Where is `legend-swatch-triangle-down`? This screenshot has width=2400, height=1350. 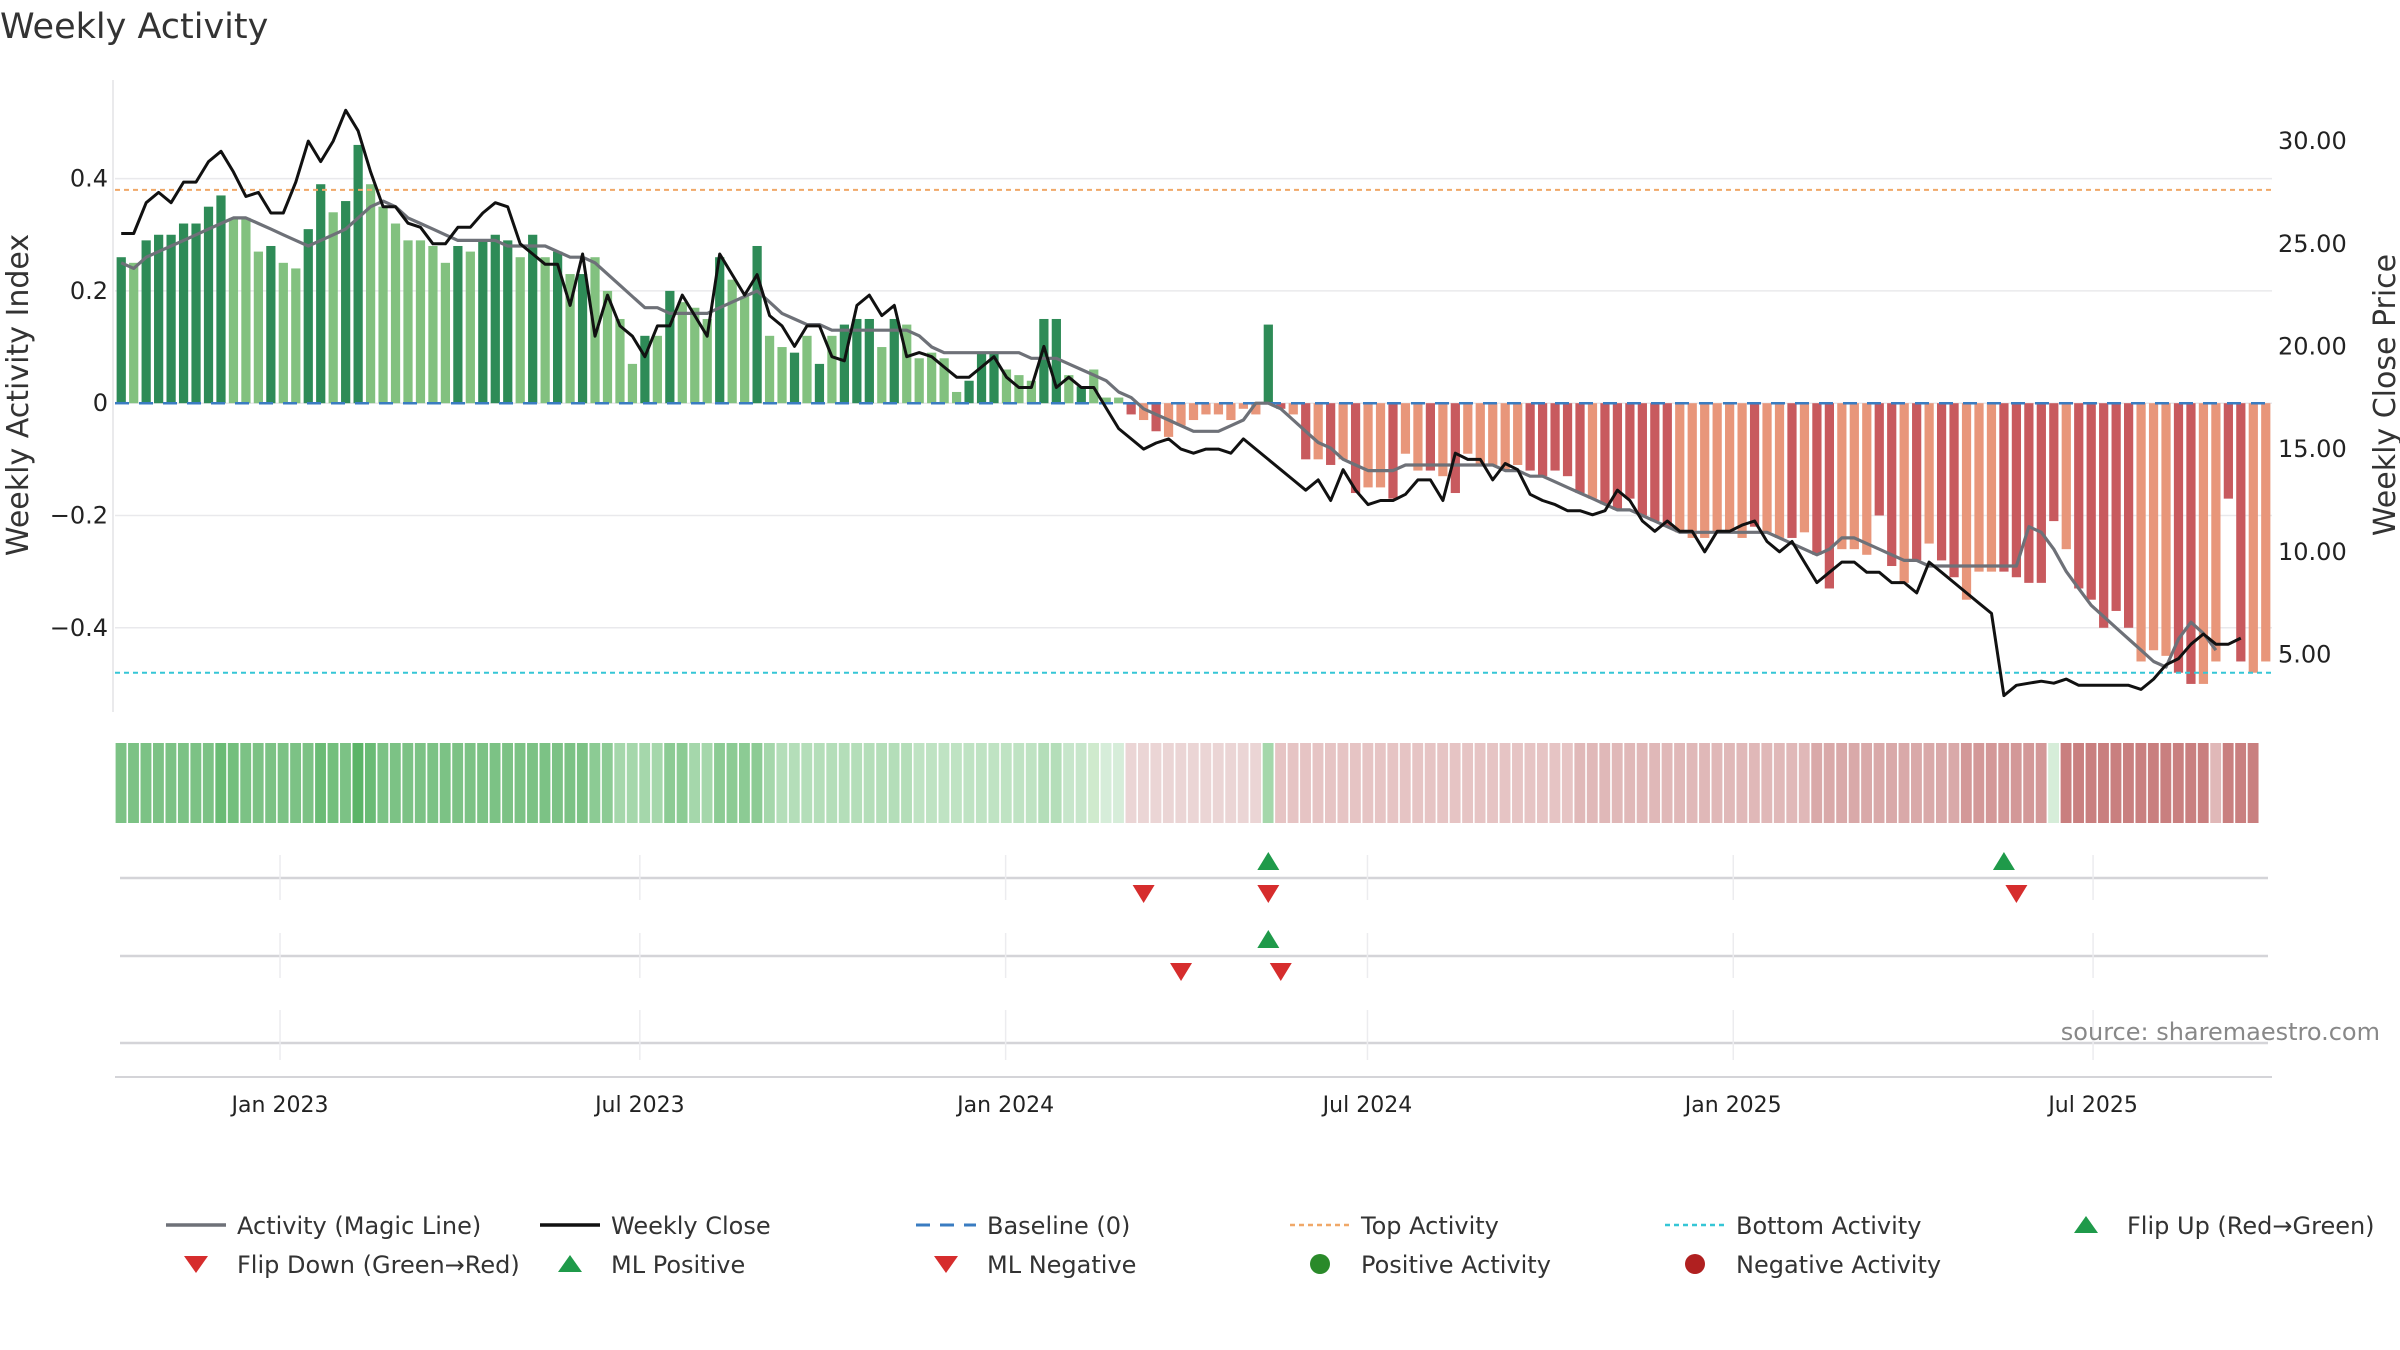
legend-swatch-triangle-down is located at coordinates (946, 1264).